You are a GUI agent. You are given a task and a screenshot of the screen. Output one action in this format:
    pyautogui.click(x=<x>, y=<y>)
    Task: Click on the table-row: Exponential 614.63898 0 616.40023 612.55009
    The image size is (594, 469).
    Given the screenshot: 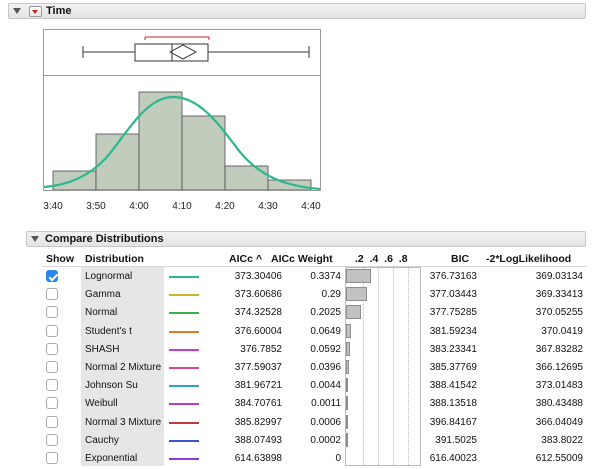 What is the action you would take?
    pyautogui.click(x=312, y=459)
    